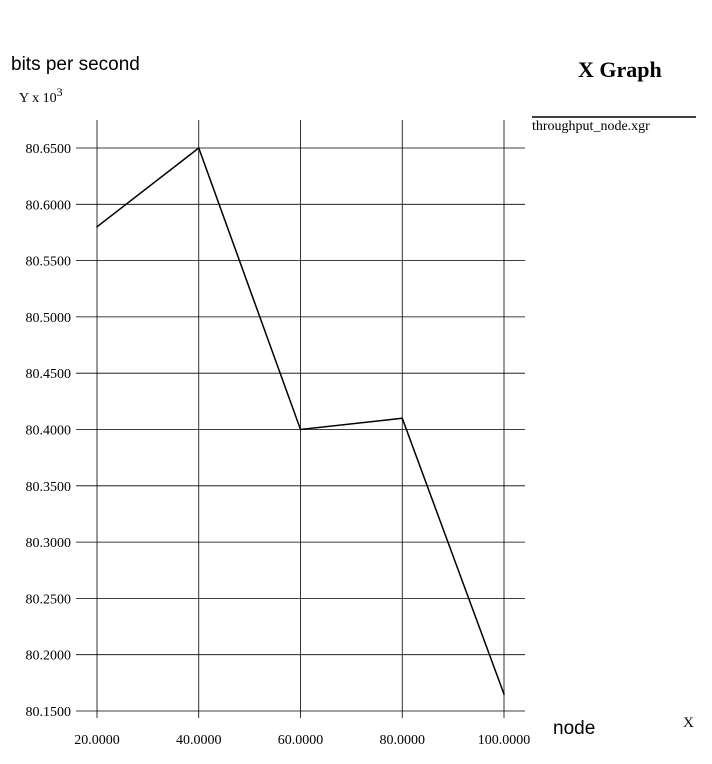 This screenshot has height=764, width=712. I want to click on x-tick-label: 60.0000, so click(301, 740).